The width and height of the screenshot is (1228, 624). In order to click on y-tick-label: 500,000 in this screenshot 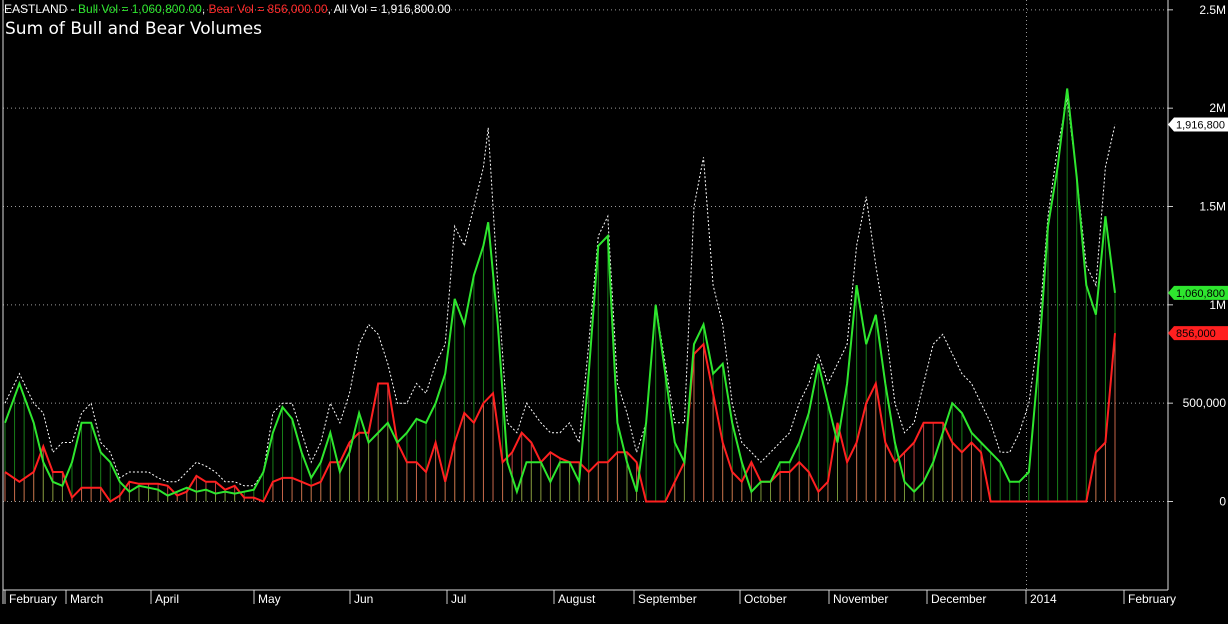, I will do `click(1205, 403)`.